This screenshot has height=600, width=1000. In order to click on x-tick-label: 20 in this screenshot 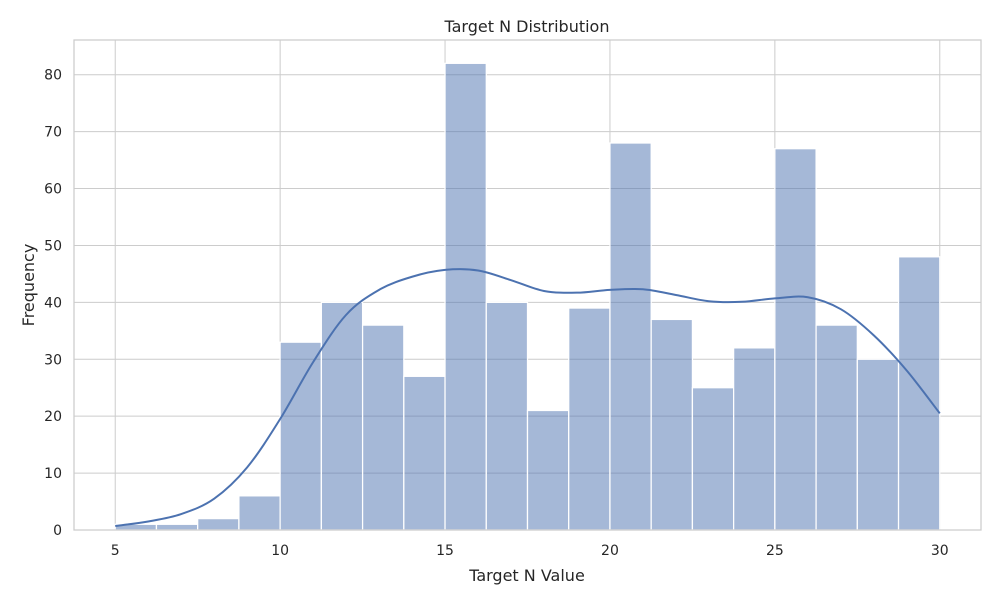, I will do `click(610, 551)`.